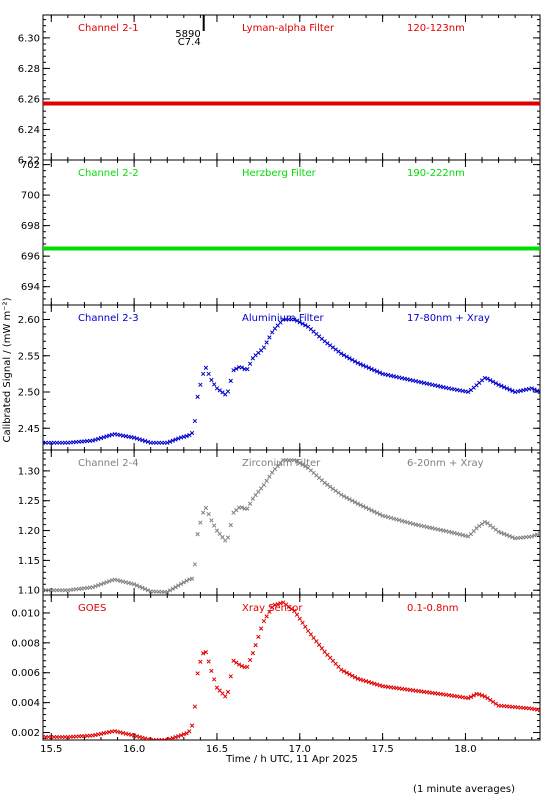 The image size is (550, 800). Describe the element at coordinates (433, 608) in the screenshot. I see `band-label: 0.1-0.8nm` at that location.